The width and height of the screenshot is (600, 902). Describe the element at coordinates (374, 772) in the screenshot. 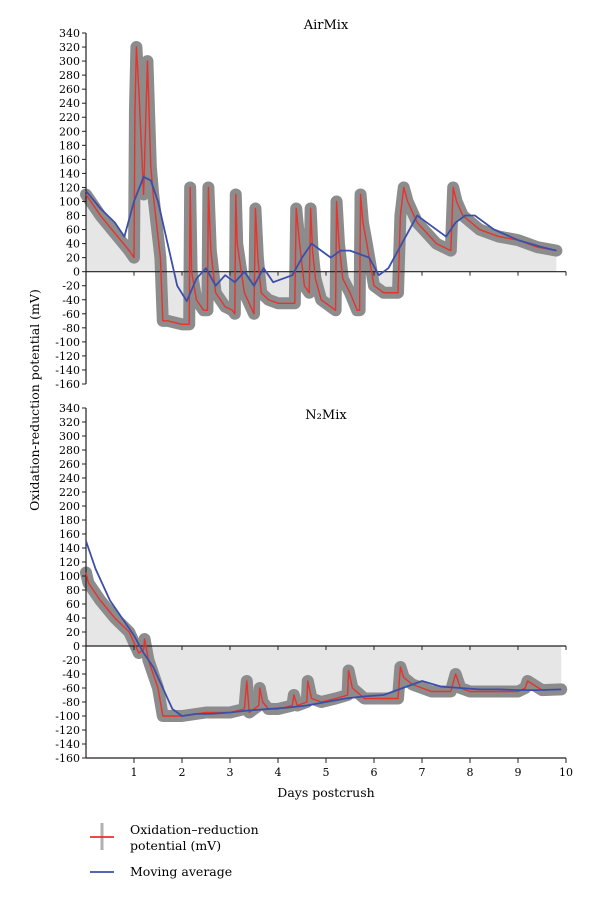

I see `x-tick-label: 6` at that location.